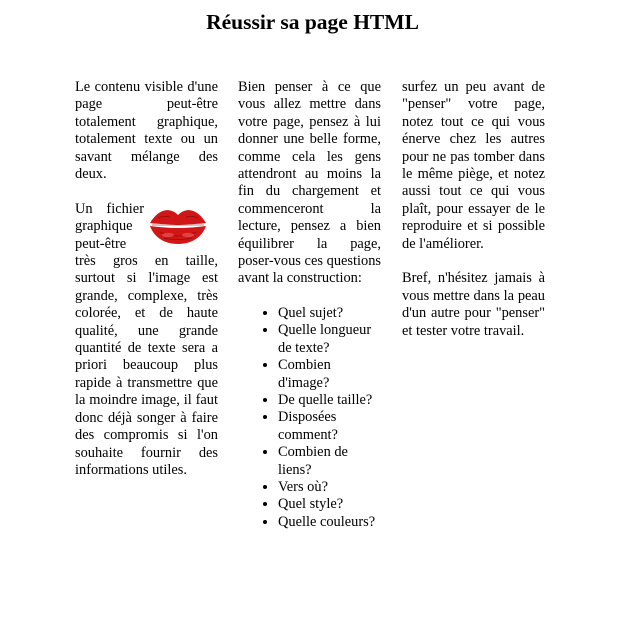  What do you see at coordinates (329, 504) in the screenshot?
I see `list-item: Quel style?` at bounding box center [329, 504].